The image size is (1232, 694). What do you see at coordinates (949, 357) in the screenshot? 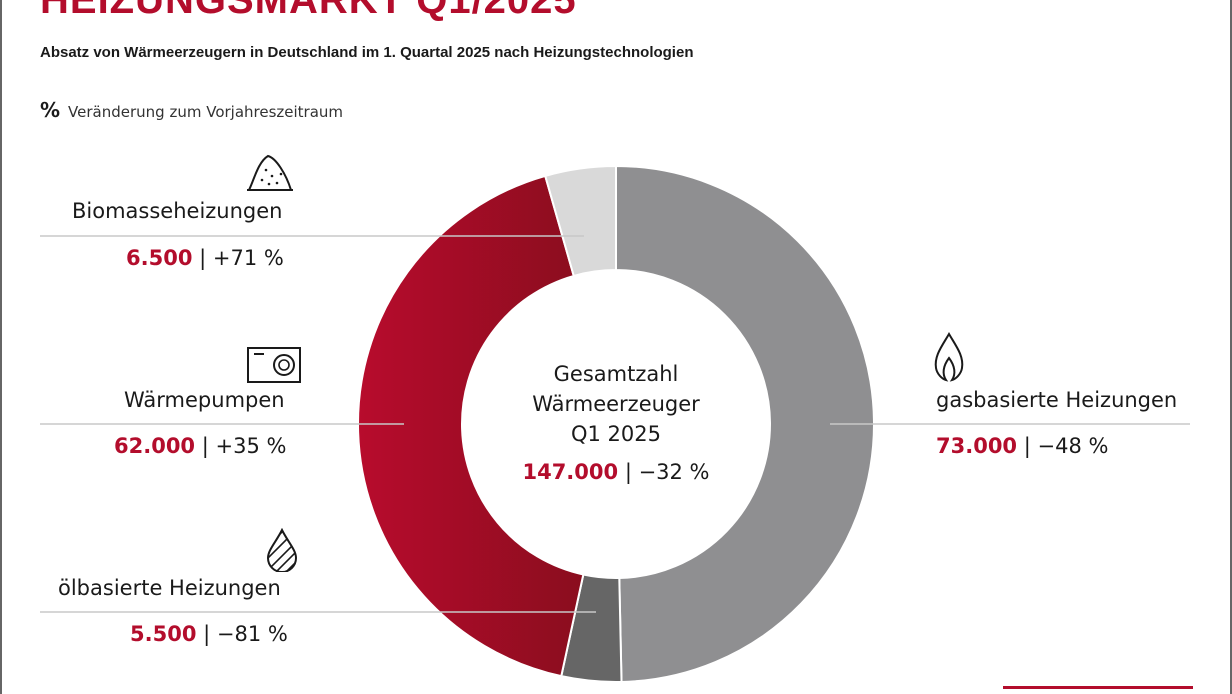
I see `gas-flame-icon` at bounding box center [949, 357].